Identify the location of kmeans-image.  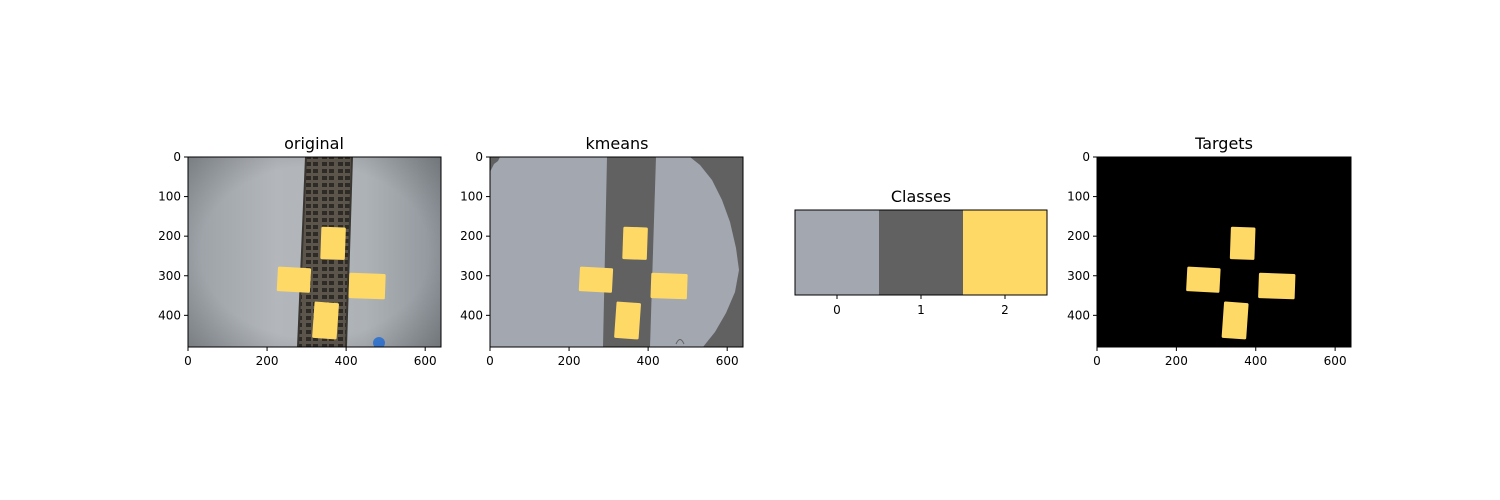
(616, 252).